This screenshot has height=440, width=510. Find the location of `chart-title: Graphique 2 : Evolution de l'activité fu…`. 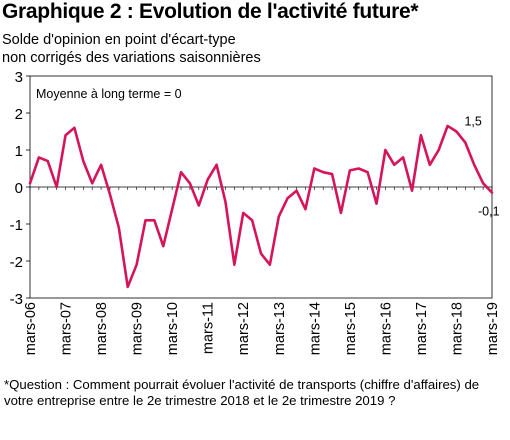

chart-title: Graphique 2 : Evolution de l'activité fu… is located at coordinates (210, 11).